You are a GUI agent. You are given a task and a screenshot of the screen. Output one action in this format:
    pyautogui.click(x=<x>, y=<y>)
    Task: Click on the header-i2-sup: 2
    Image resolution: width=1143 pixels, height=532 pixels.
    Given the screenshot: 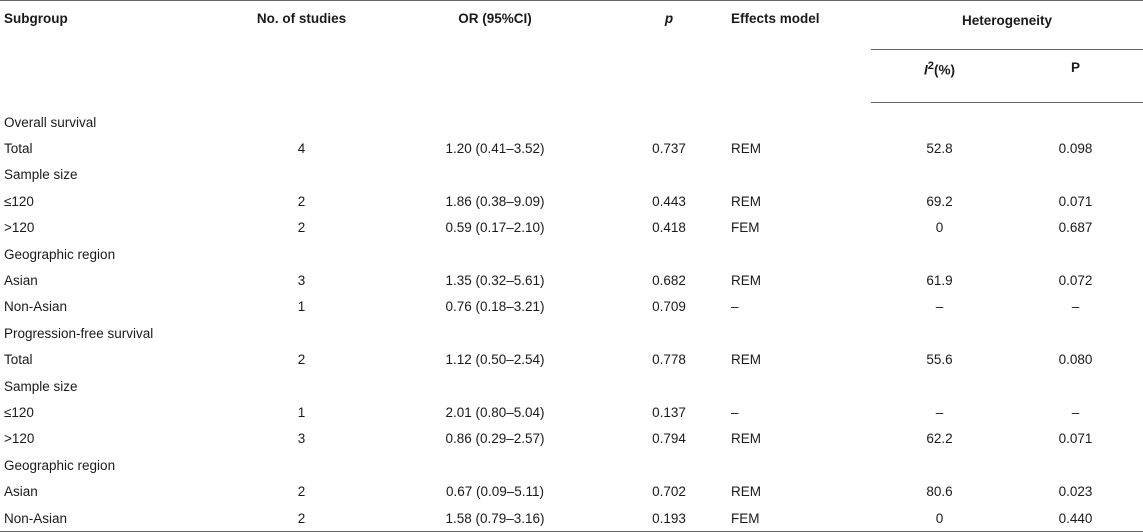 What is the action you would take?
    pyautogui.click(x=931, y=66)
    